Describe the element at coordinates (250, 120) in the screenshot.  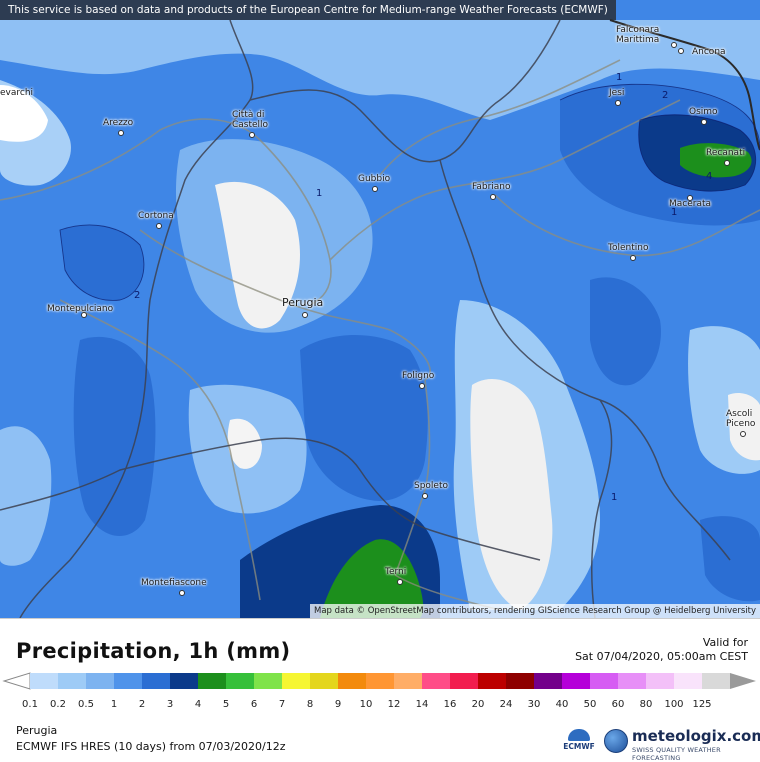
I see `city-label: Città di Castello` at that location.